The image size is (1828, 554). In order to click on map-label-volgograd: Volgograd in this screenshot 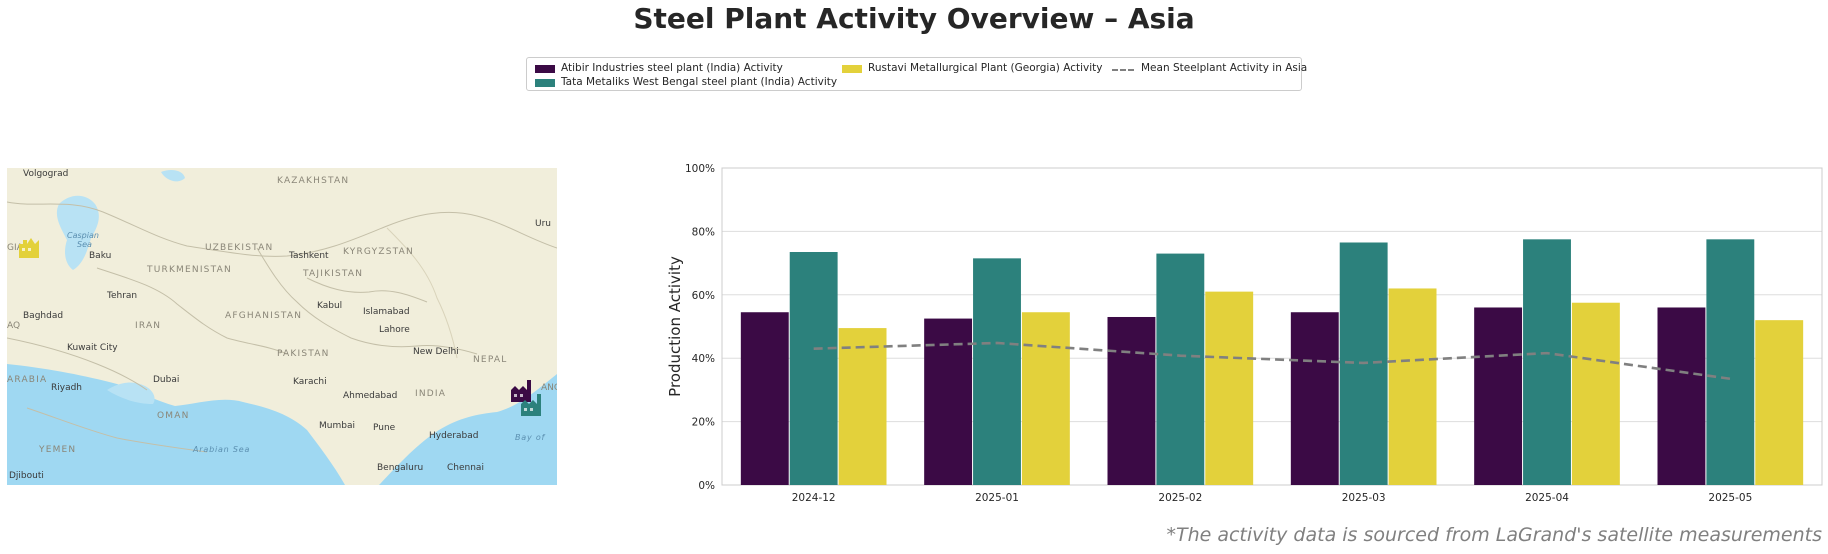, I will do `click(45, 174)`.